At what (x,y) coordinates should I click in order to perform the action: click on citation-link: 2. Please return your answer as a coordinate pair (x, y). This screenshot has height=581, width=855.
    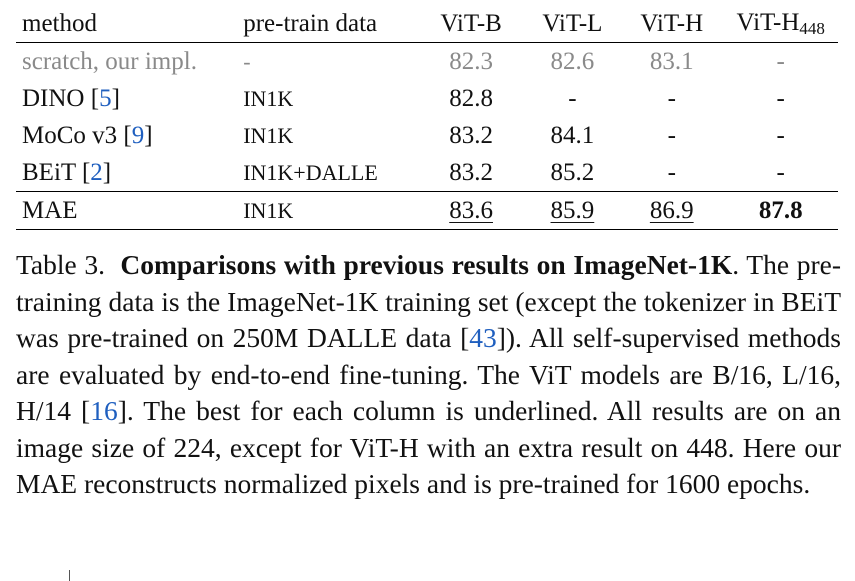
    Looking at the image, I should click on (96, 172).